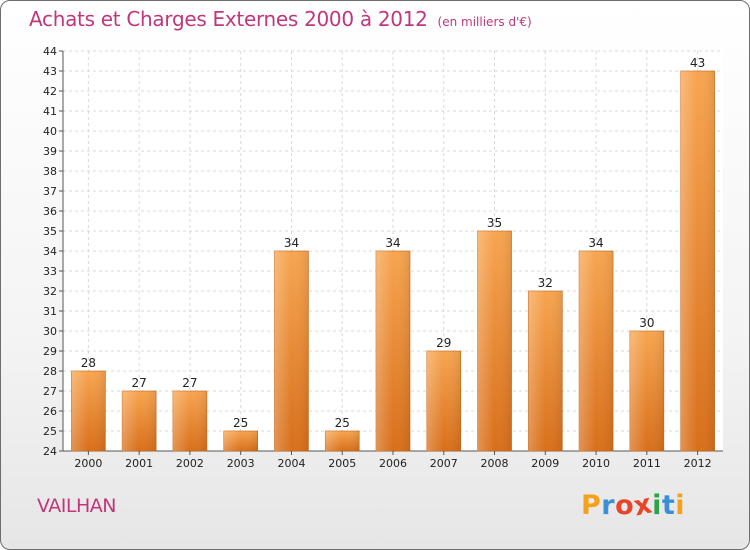 The height and width of the screenshot is (550, 750). I want to click on y-tick-label: 32, so click(50, 291).